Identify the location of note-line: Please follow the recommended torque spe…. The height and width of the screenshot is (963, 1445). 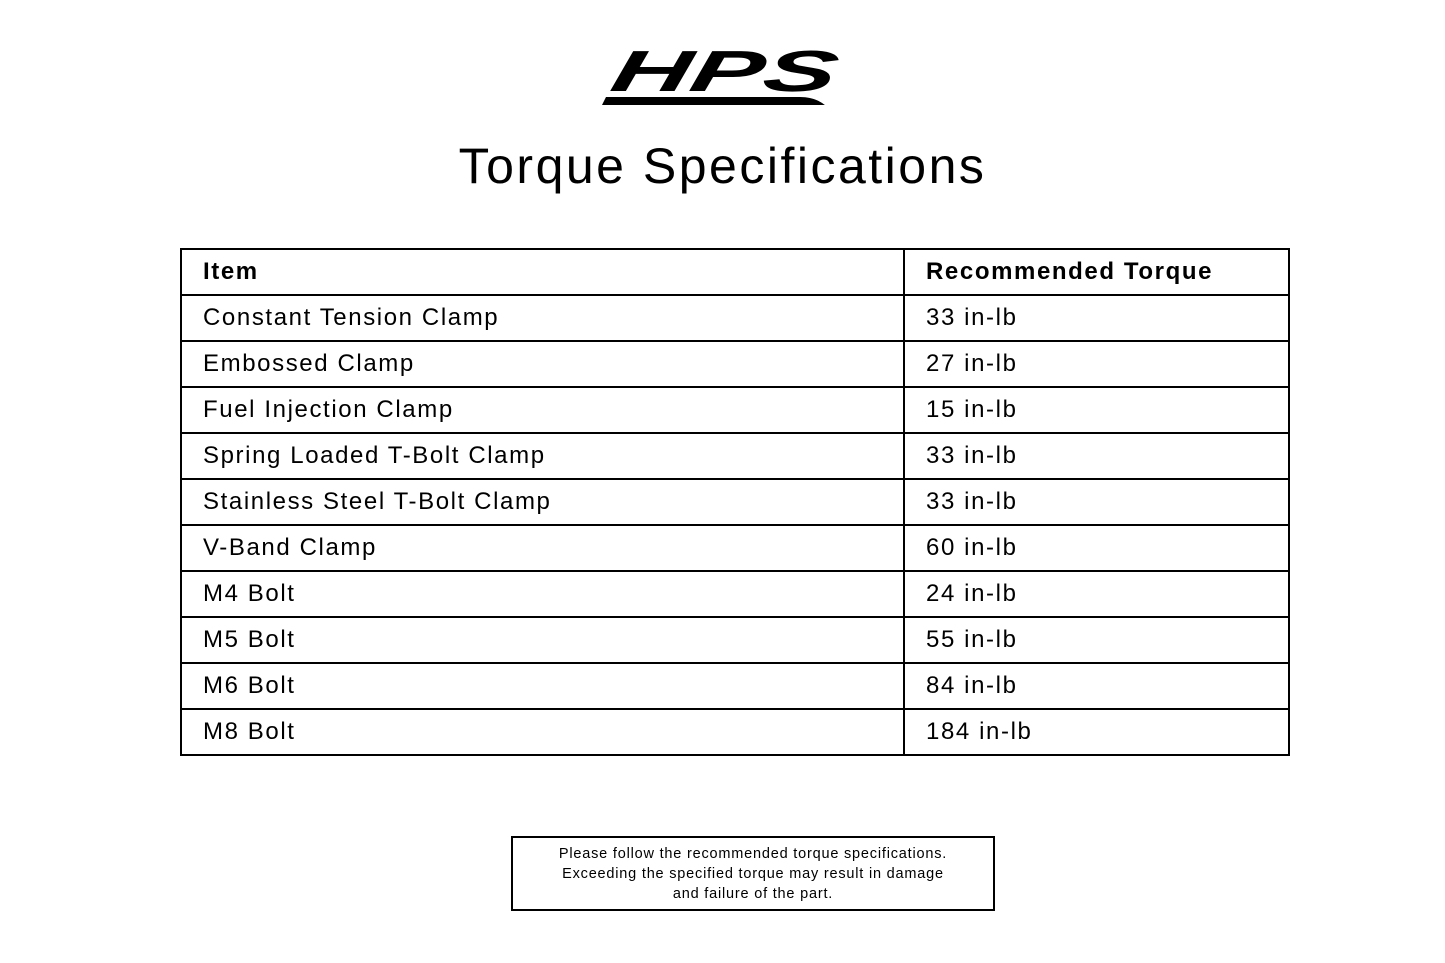
(753, 854).